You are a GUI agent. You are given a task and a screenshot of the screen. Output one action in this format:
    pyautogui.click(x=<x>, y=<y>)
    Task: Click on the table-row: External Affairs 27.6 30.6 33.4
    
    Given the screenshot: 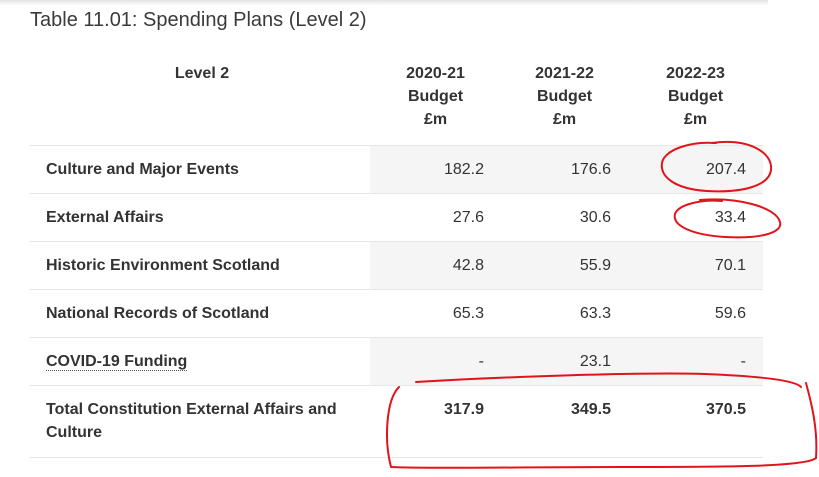 What is the action you would take?
    pyautogui.click(x=396, y=217)
    